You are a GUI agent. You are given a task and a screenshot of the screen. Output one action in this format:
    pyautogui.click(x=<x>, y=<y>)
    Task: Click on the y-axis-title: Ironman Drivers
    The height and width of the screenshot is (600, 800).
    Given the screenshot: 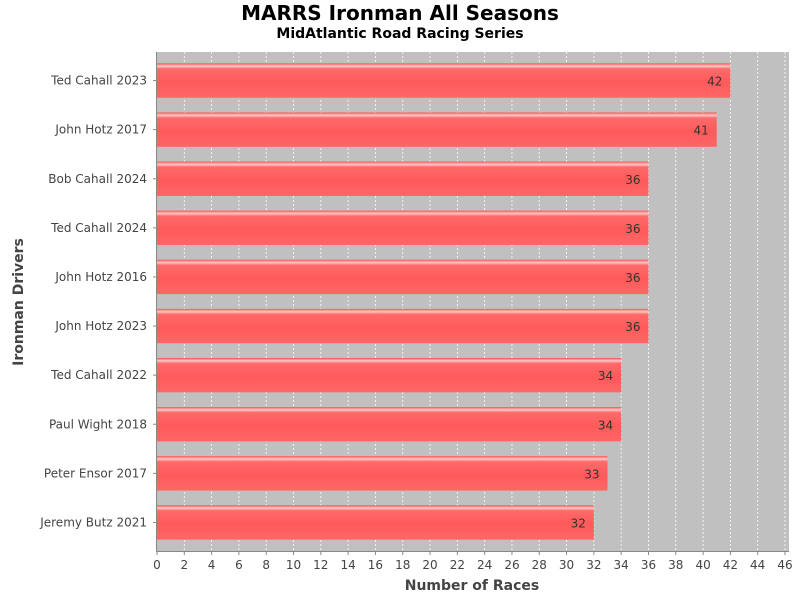 What is the action you would take?
    pyautogui.click(x=19, y=302)
    